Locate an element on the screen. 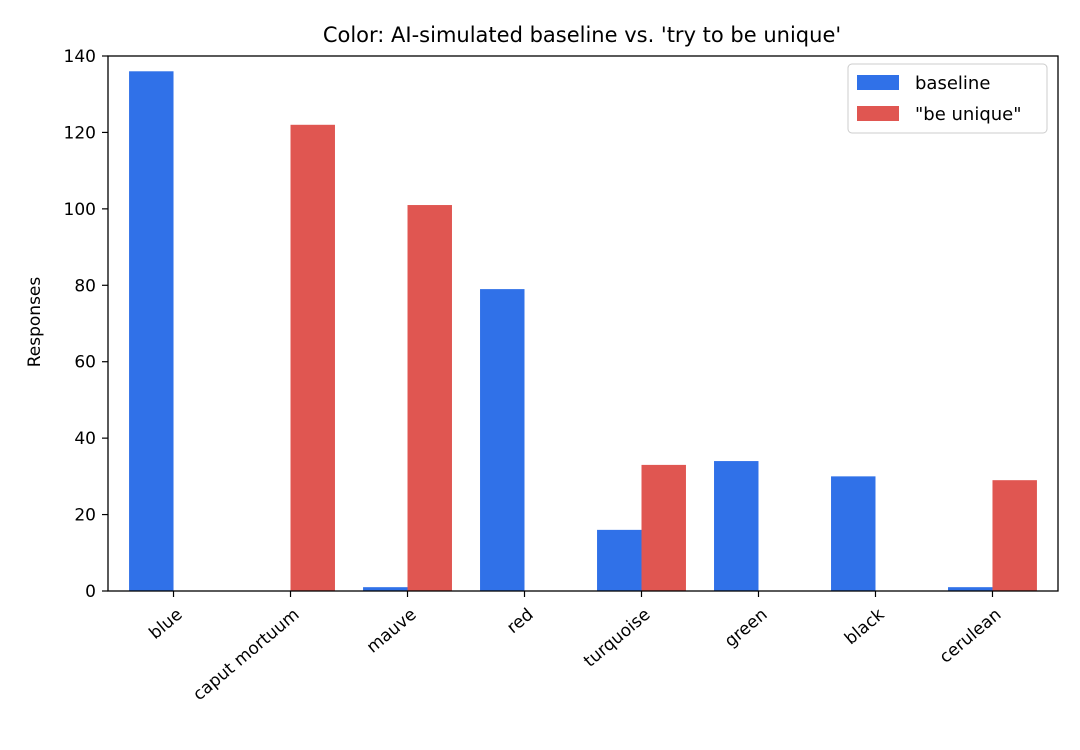  y-tick-label-100: 100 is located at coordinates (80, 210).